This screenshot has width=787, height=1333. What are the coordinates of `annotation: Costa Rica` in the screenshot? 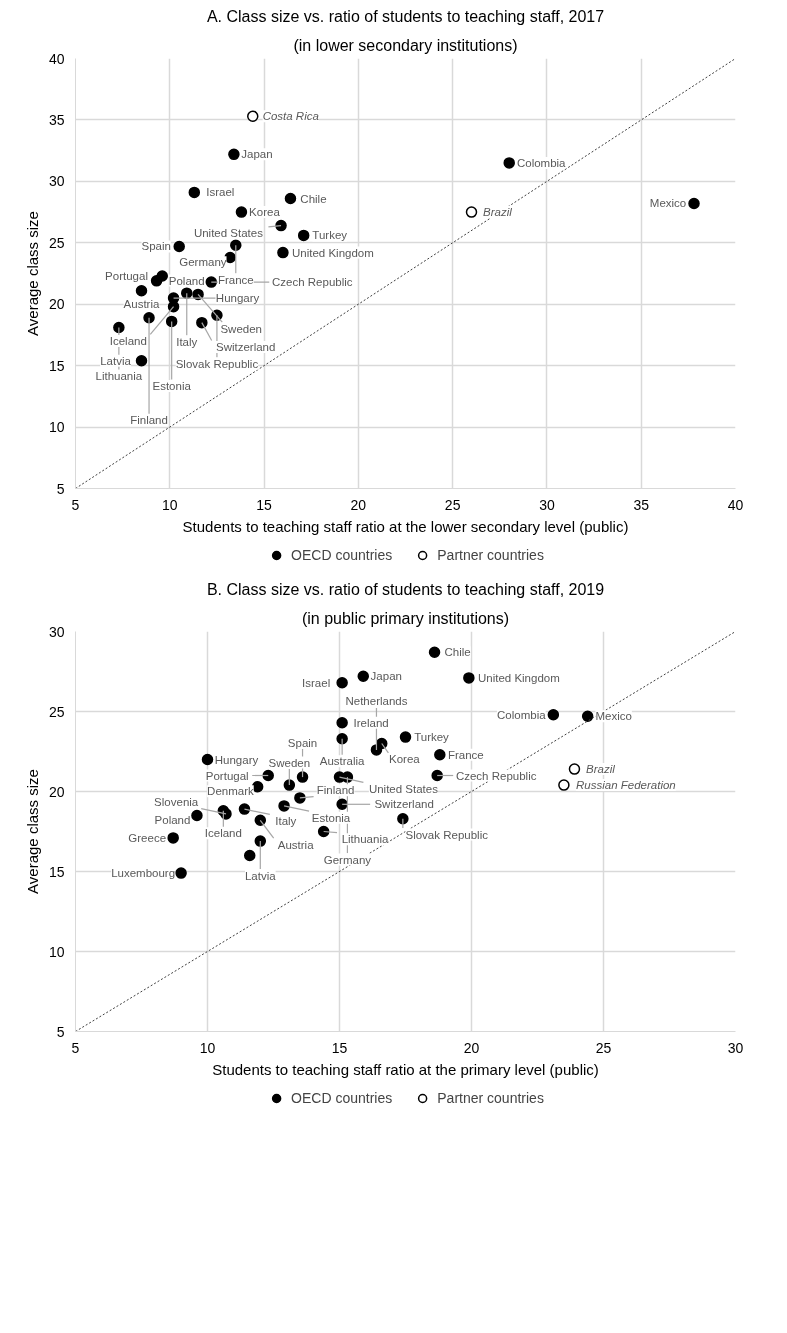 It's located at (290, 116).